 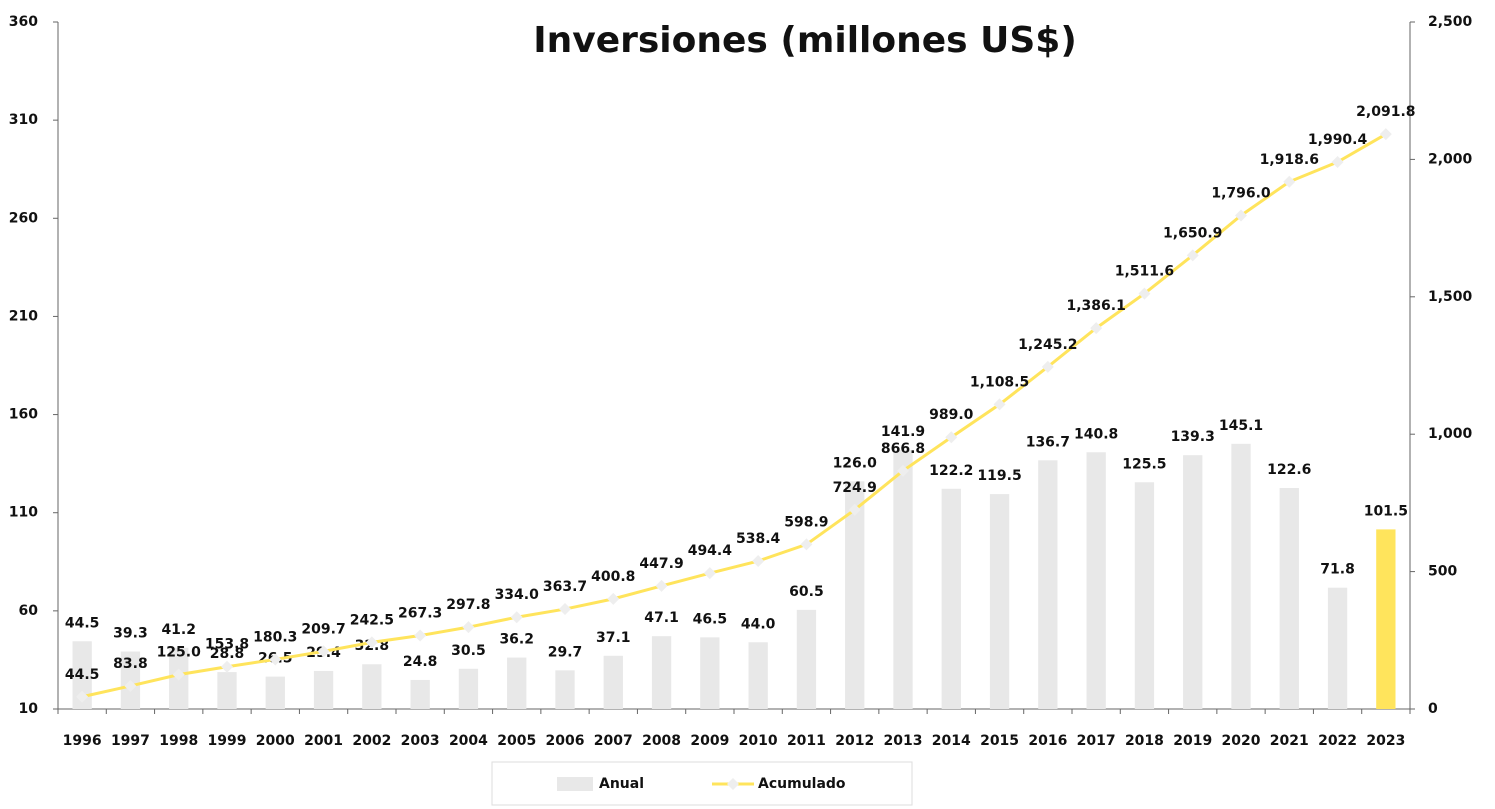 I want to click on line-value-label: 538.4, so click(x=758, y=539).